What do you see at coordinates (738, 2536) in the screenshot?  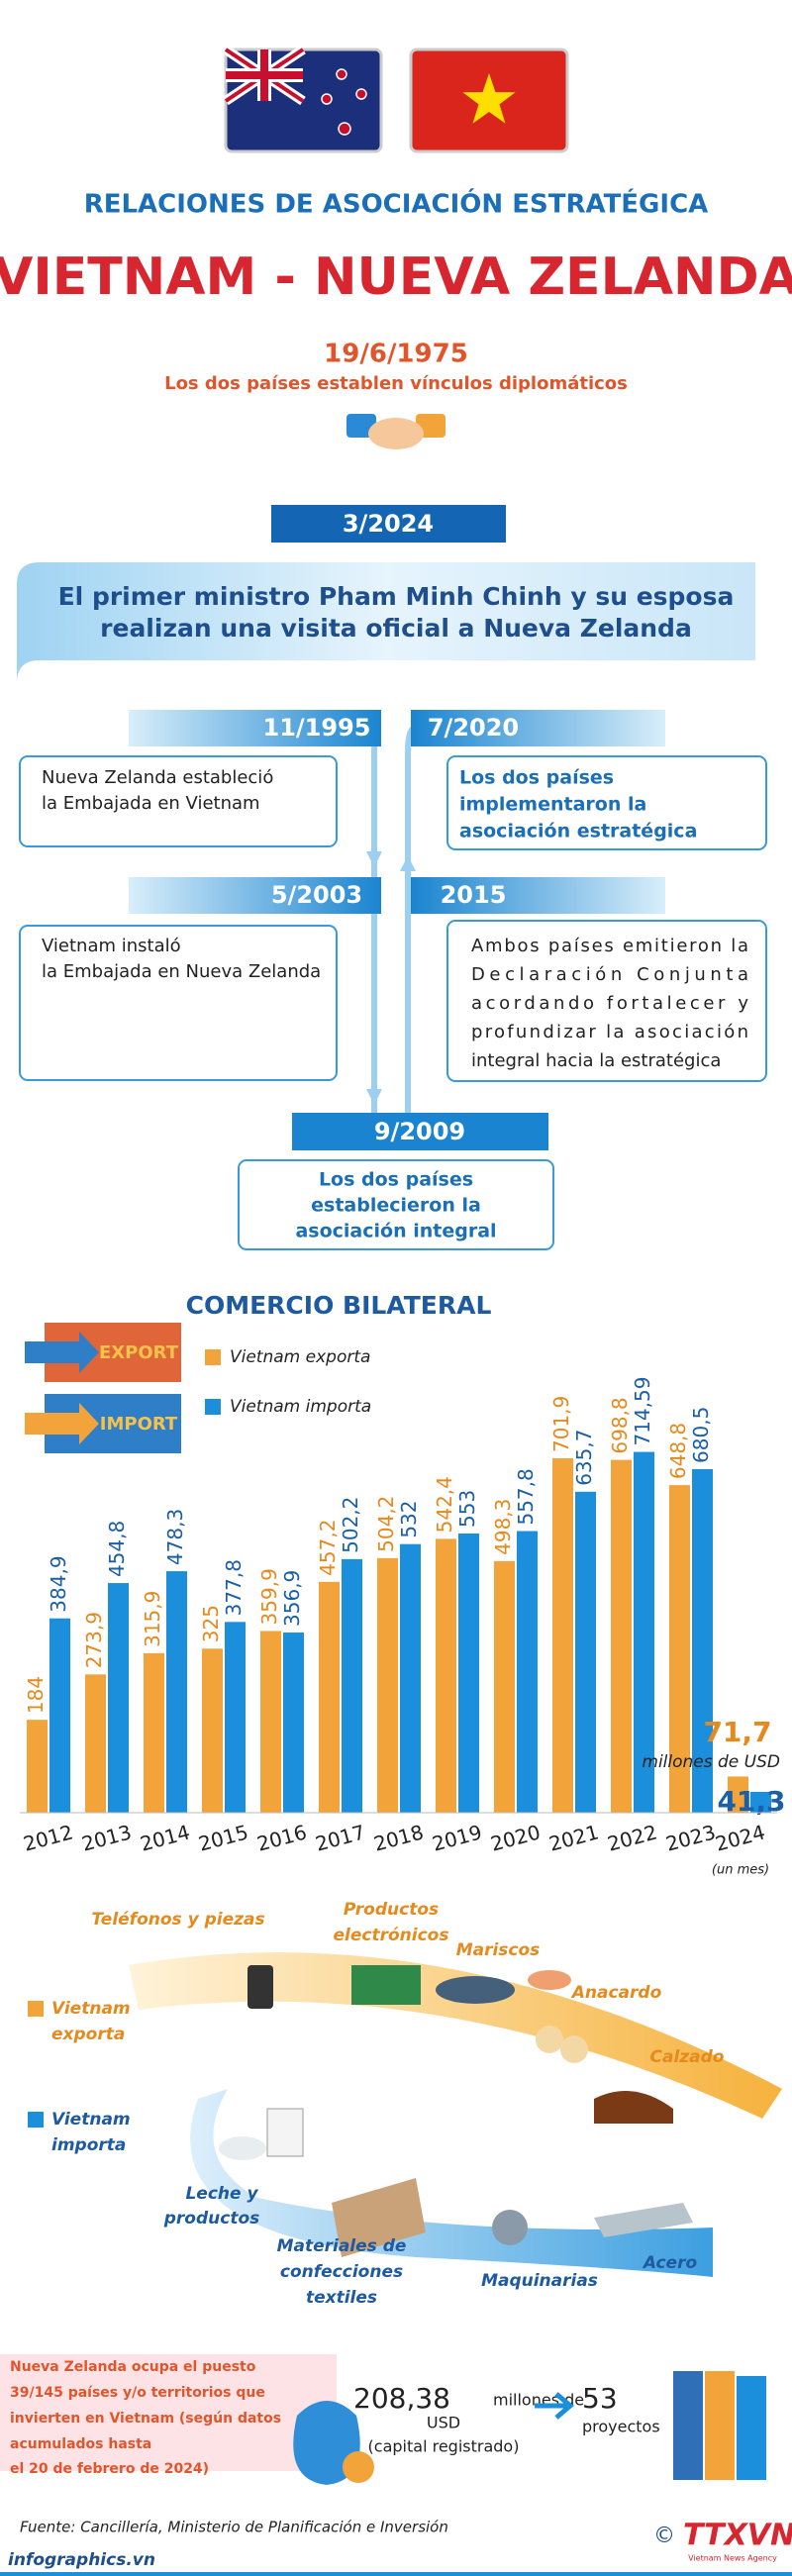 I see `logo: TTXVN` at bounding box center [738, 2536].